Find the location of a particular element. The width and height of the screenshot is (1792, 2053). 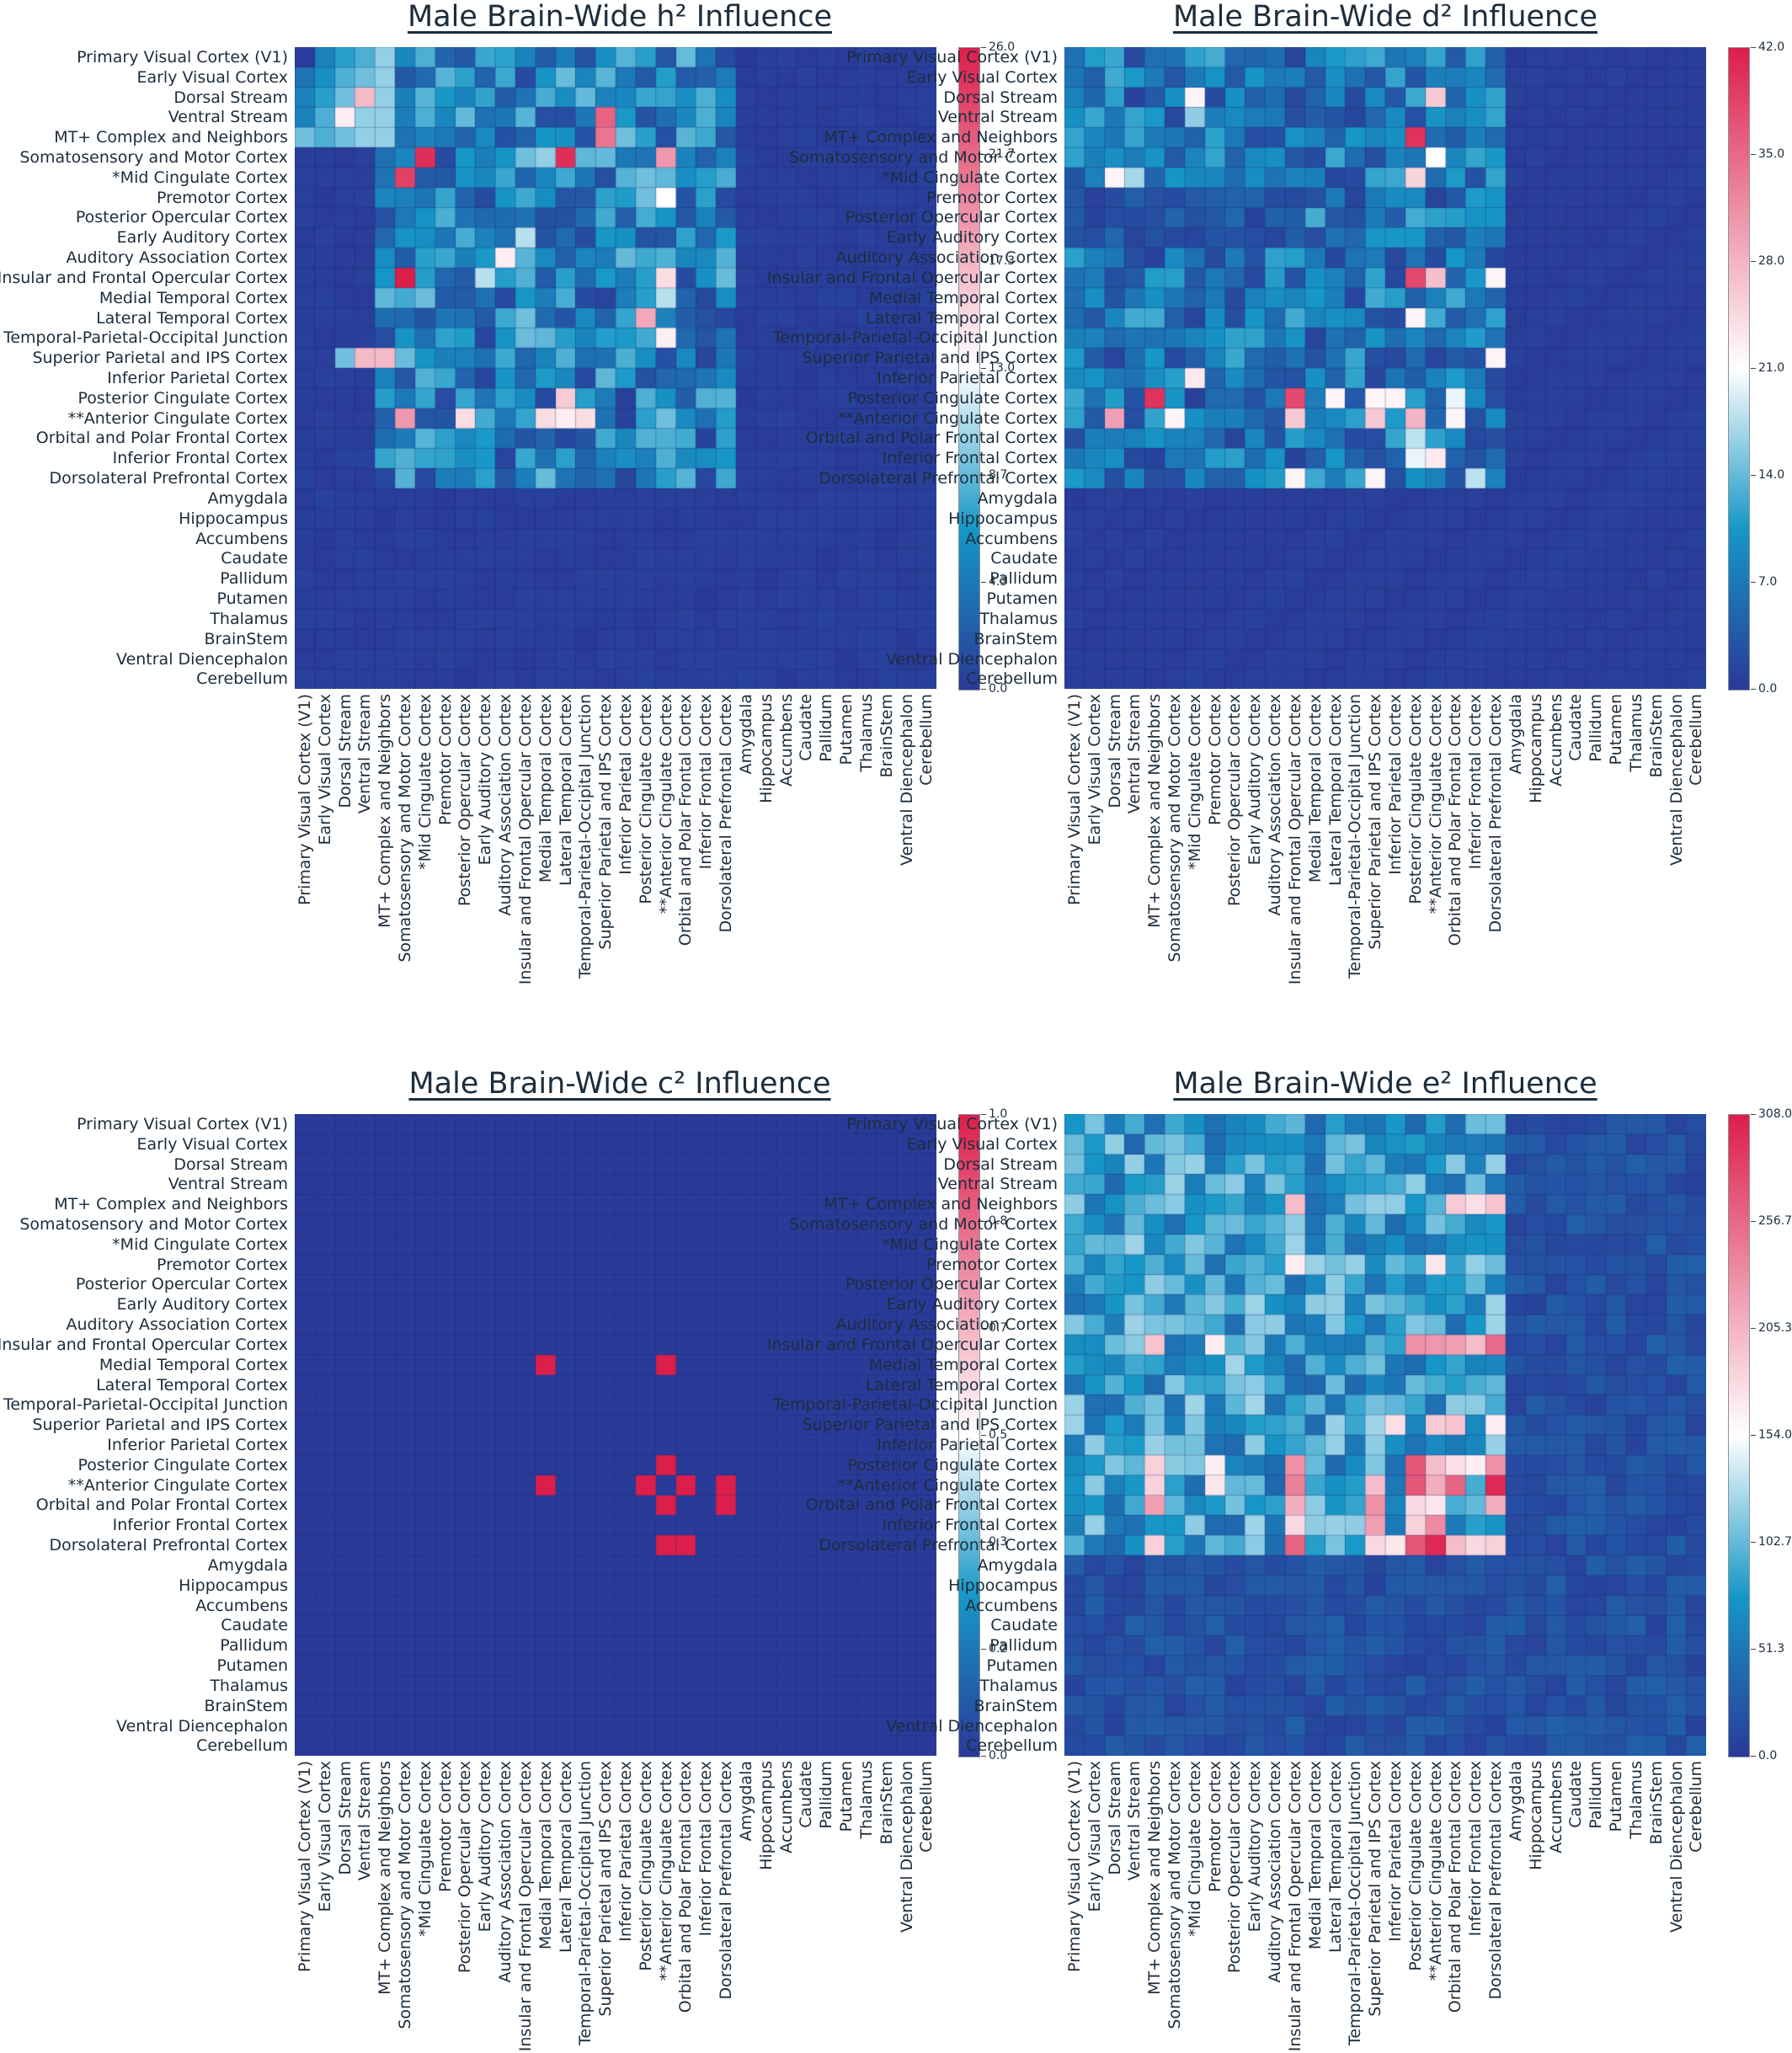

colorbar-tick-label: 51.3 is located at coordinates (1767, 1649).